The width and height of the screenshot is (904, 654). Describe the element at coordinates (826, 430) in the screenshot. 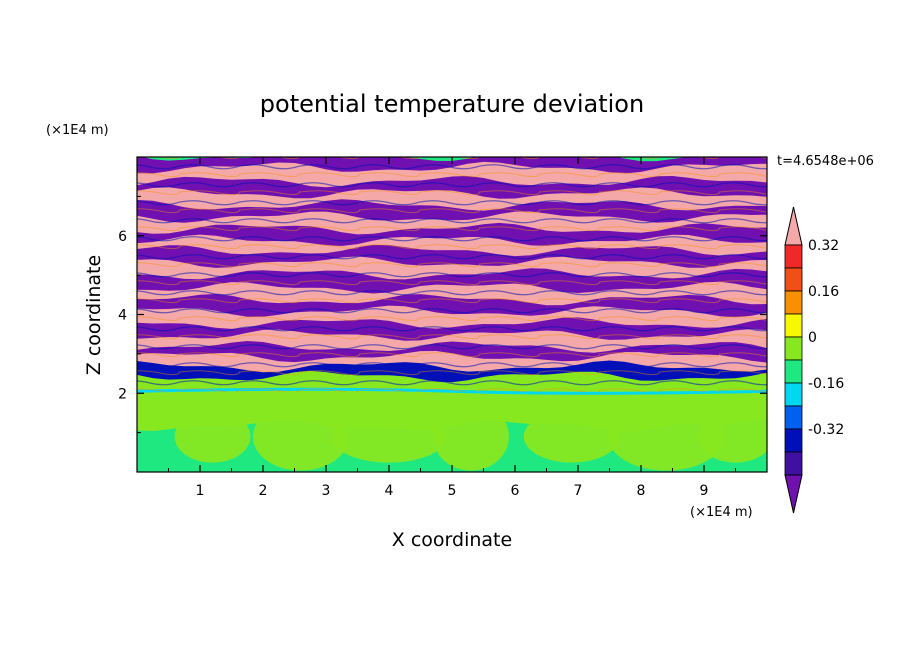

I see `colorbar-tick-label: -0.32` at that location.